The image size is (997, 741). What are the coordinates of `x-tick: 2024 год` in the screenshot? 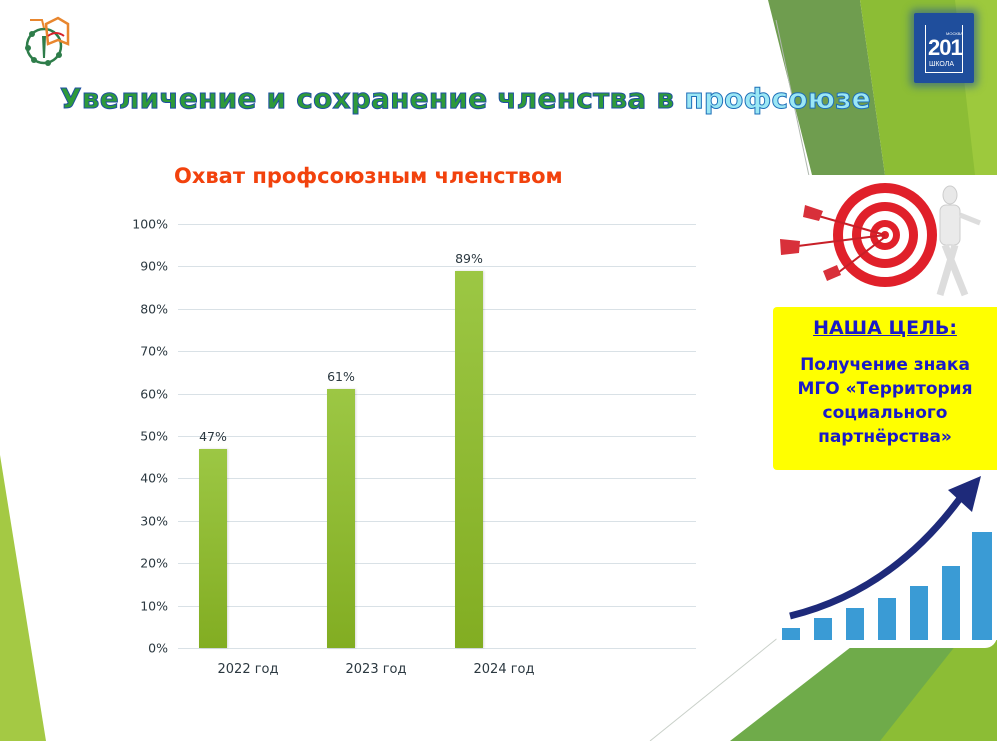 It's located at (504, 669).